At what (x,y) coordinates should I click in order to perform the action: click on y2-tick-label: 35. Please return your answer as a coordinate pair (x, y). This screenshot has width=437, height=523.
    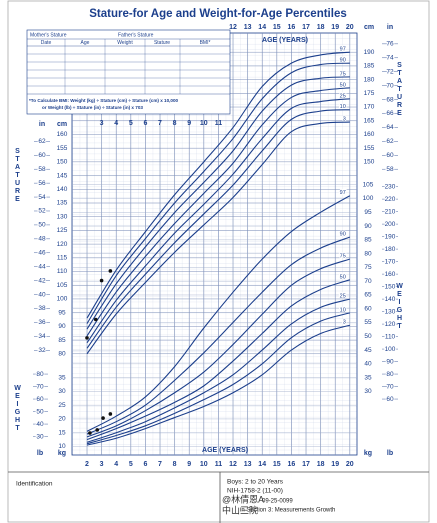
    Looking at the image, I should click on (368, 377).